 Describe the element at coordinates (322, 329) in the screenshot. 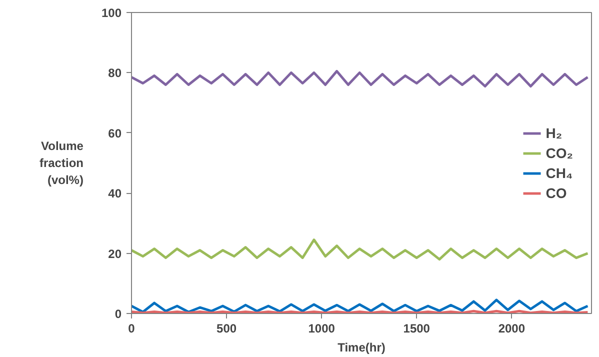

I see `x-tick-label: 1000` at that location.